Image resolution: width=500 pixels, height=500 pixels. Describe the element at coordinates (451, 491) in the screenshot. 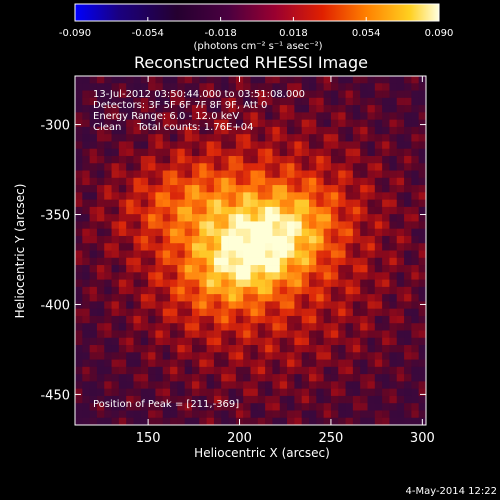

I see `footer-date: 4-May-2014 12:22` at that location.